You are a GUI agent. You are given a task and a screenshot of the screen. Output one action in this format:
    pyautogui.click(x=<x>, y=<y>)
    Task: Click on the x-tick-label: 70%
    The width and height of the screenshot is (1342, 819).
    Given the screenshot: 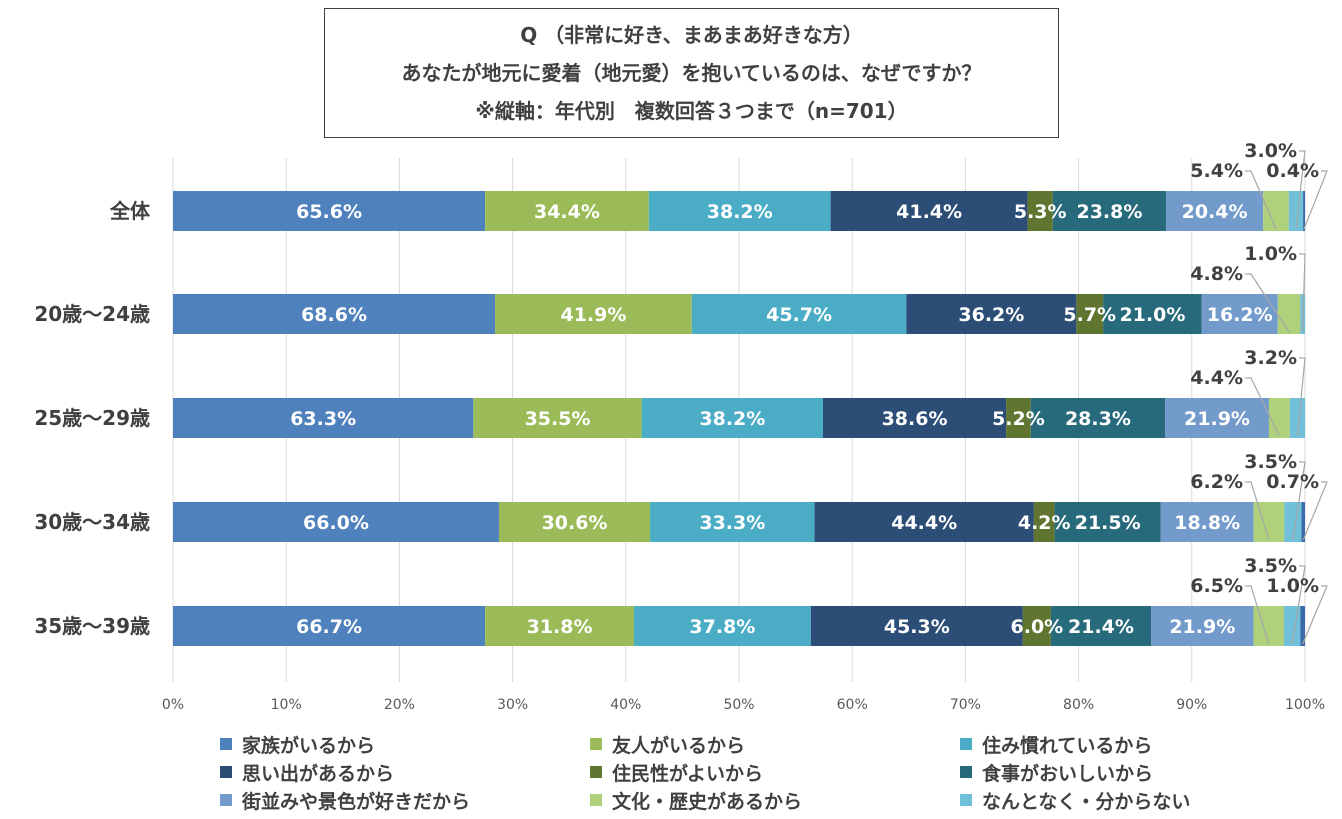 What is the action you would take?
    pyautogui.click(x=965, y=705)
    